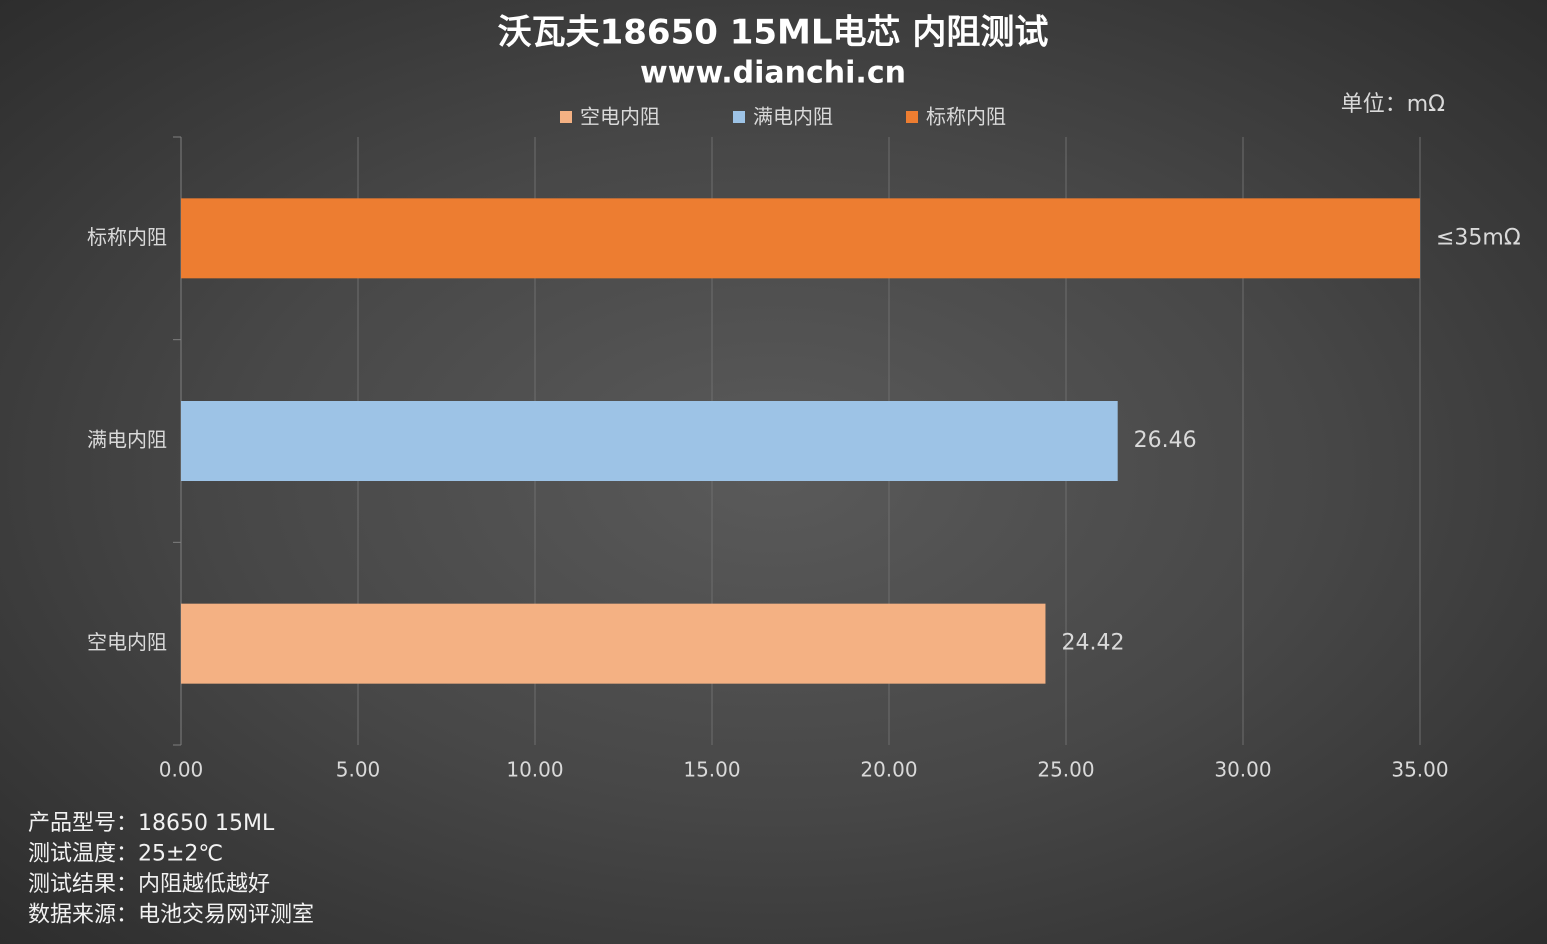 This screenshot has height=944, width=1547. Describe the element at coordinates (1065, 770) in the screenshot. I see `x-tick-label: 25.00` at that location.